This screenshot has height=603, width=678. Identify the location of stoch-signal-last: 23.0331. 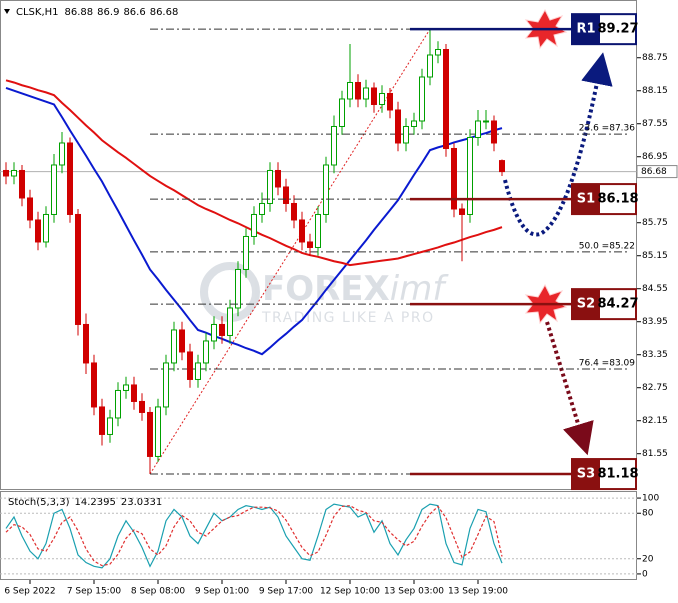
(141, 502).